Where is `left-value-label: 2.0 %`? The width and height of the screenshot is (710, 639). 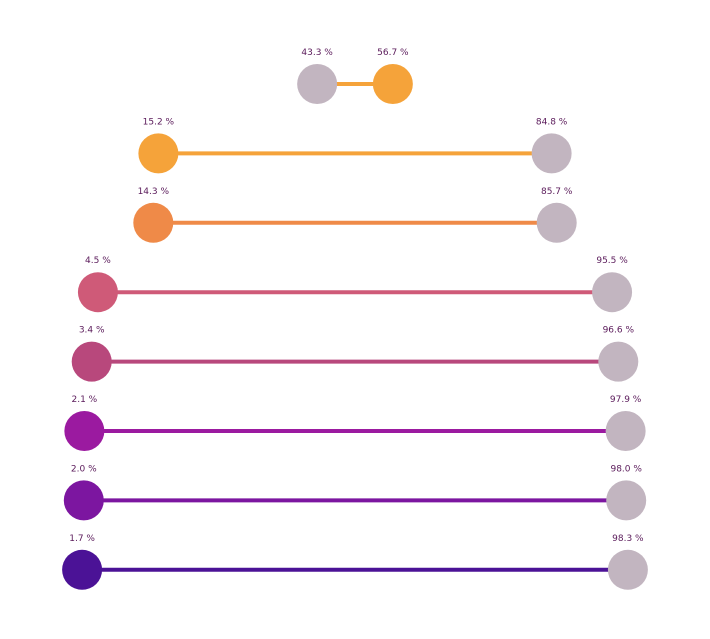 left-value-label: 2.0 % is located at coordinates (84, 469).